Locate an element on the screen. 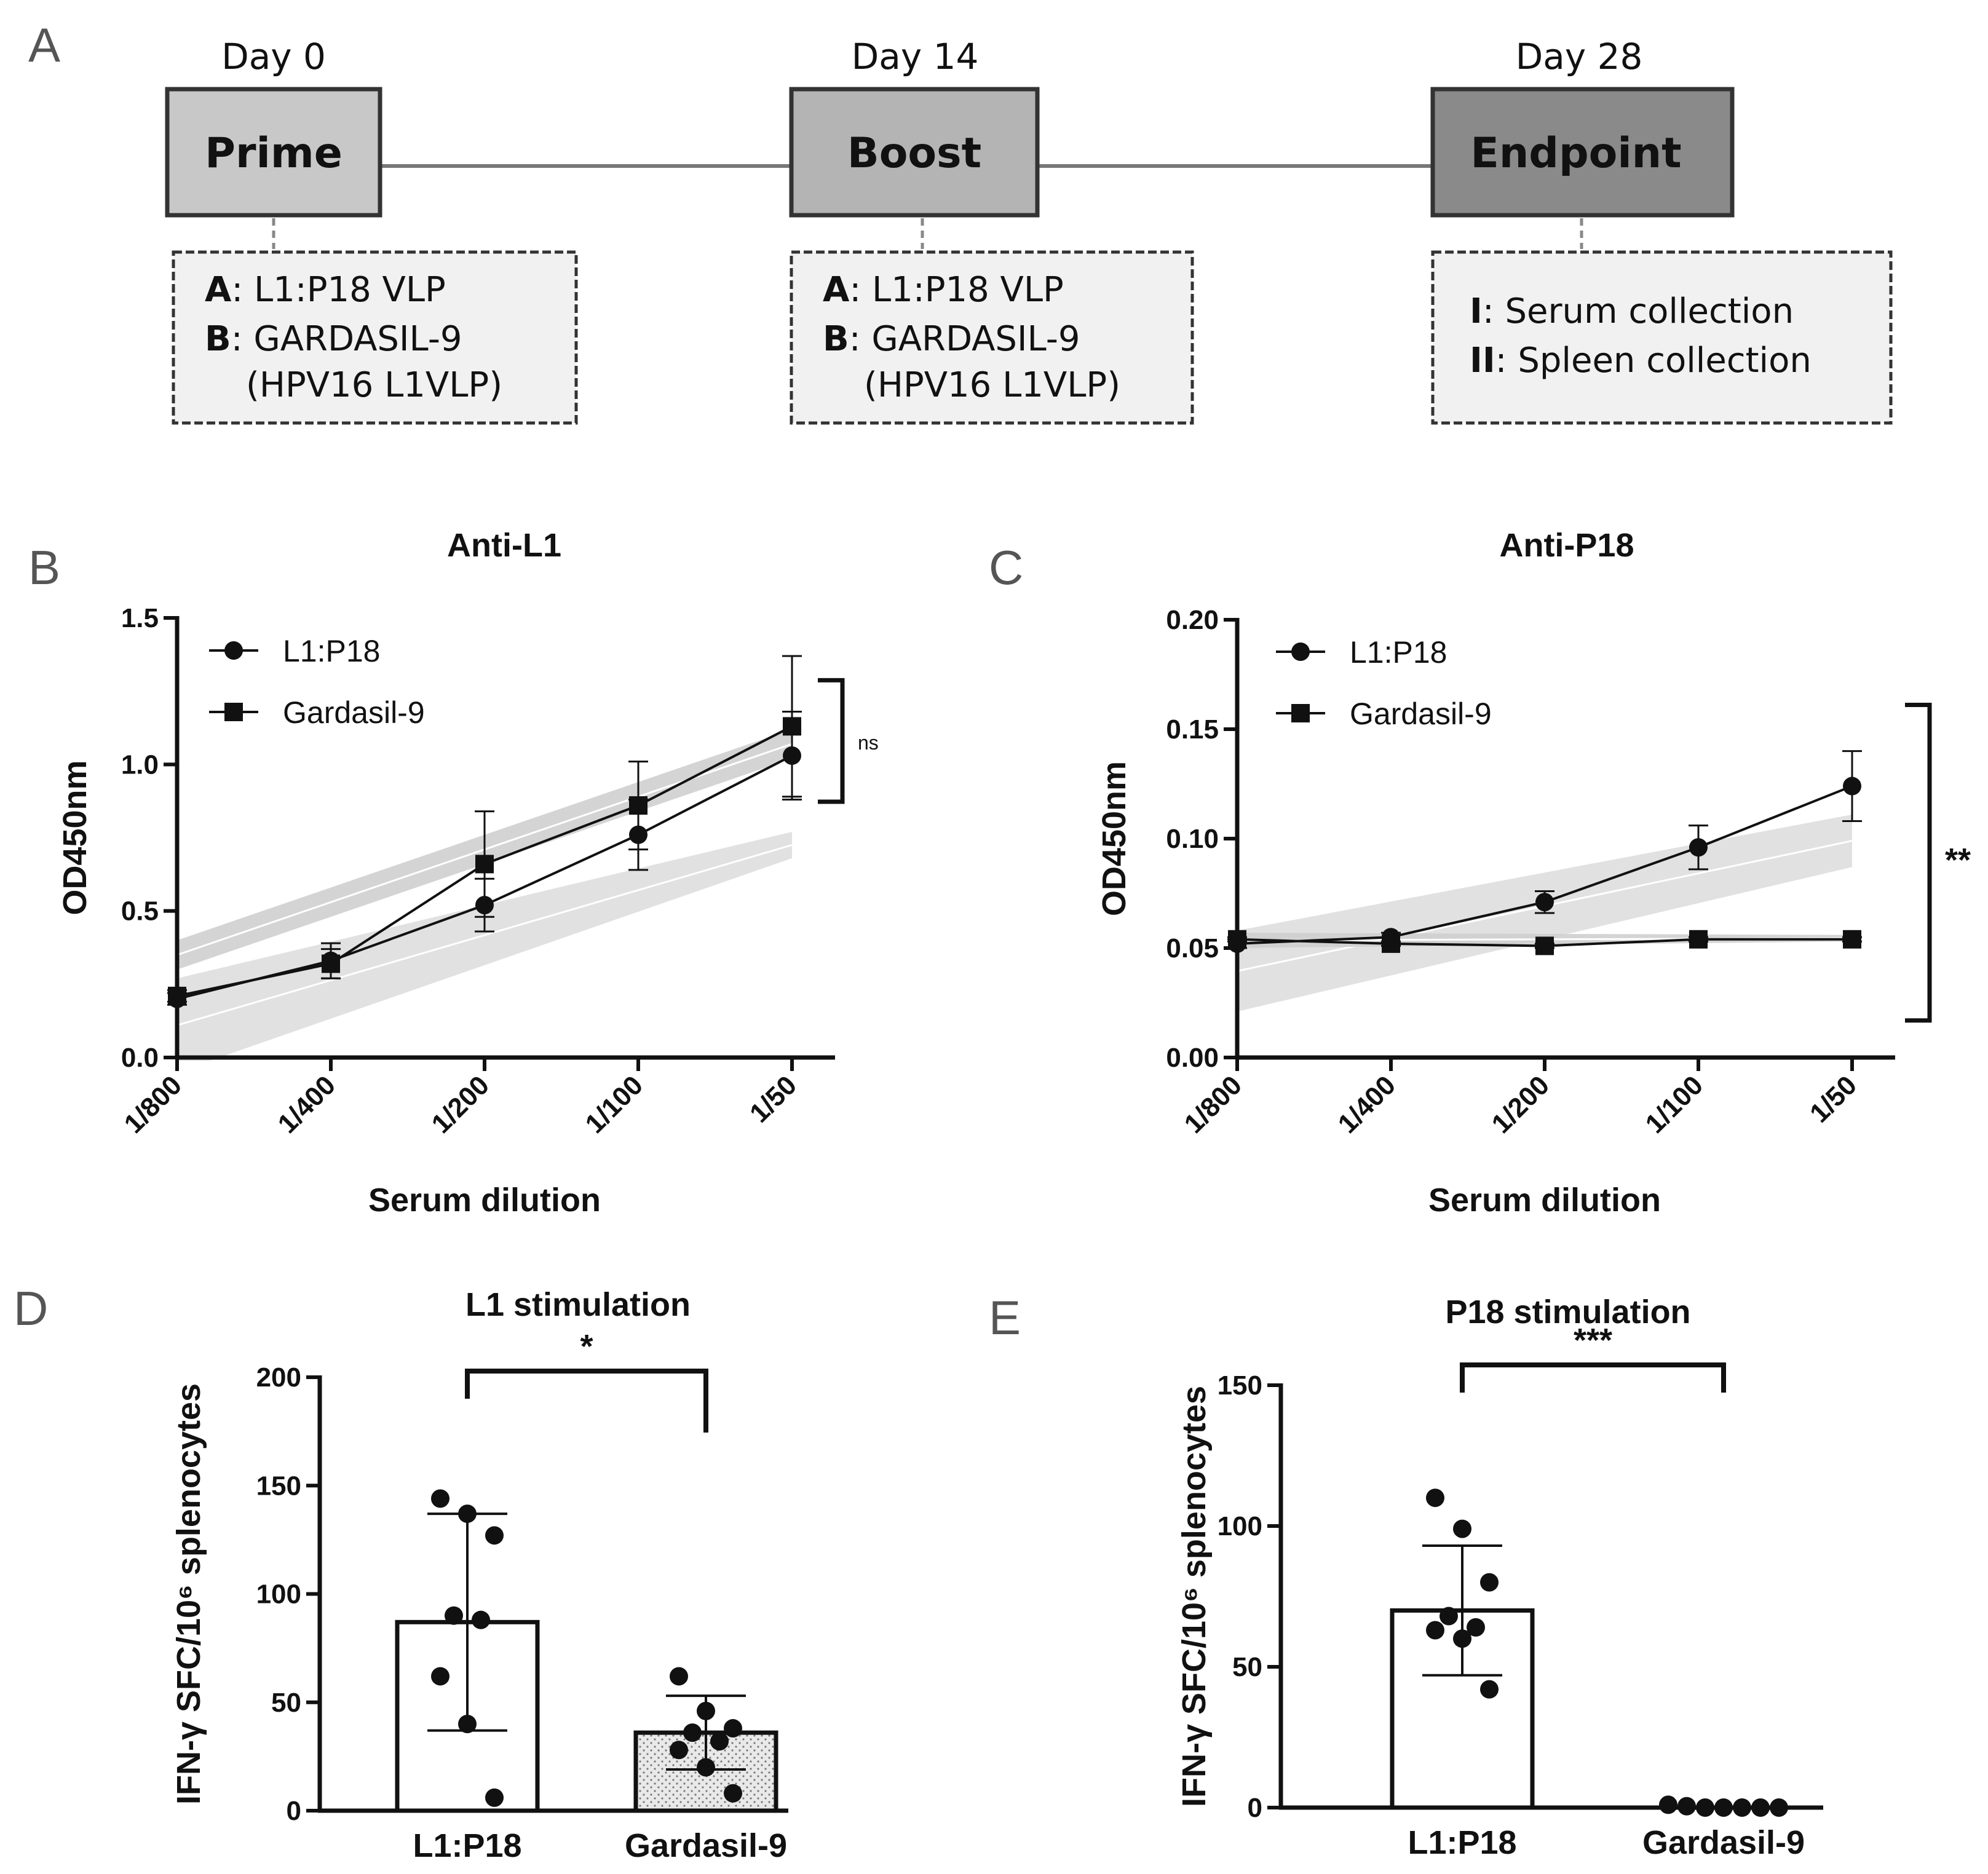 The image size is (1988, 1874). y-tick-label: 0.10 is located at coordinates (1192, 839).